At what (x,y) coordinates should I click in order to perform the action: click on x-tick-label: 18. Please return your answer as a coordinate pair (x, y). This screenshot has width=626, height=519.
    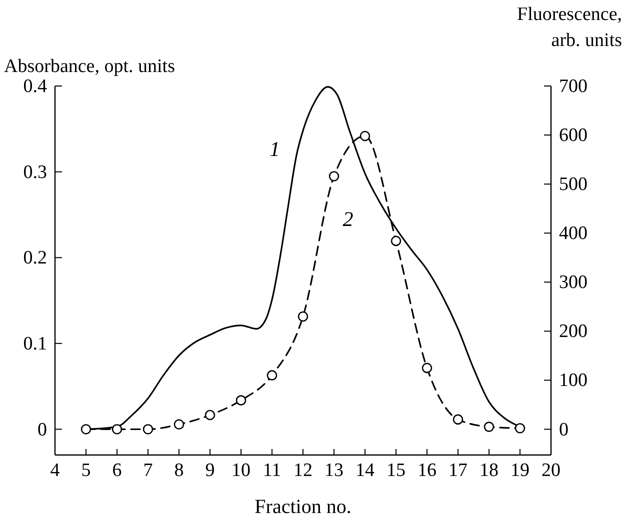
    Looking at the image, I should click on (489, 470).